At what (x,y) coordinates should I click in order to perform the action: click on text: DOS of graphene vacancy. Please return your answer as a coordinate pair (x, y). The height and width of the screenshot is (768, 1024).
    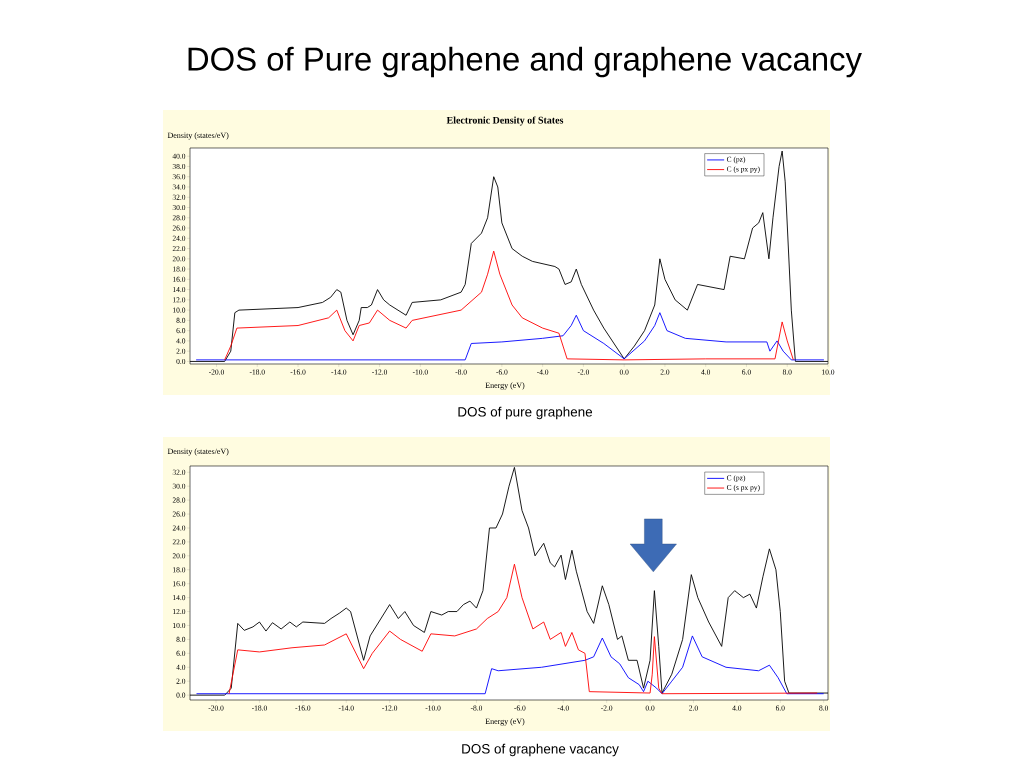
    Looking at the image, I should click on (540, 750).